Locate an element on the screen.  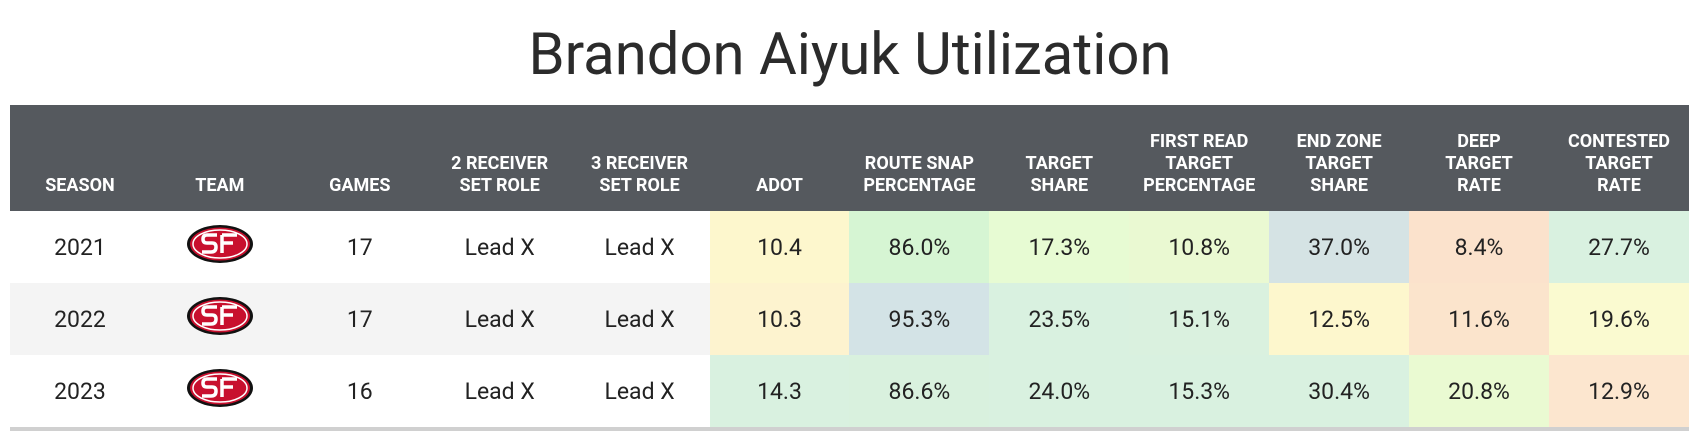
column-header: GAMES is located at coordinates (359, 158).